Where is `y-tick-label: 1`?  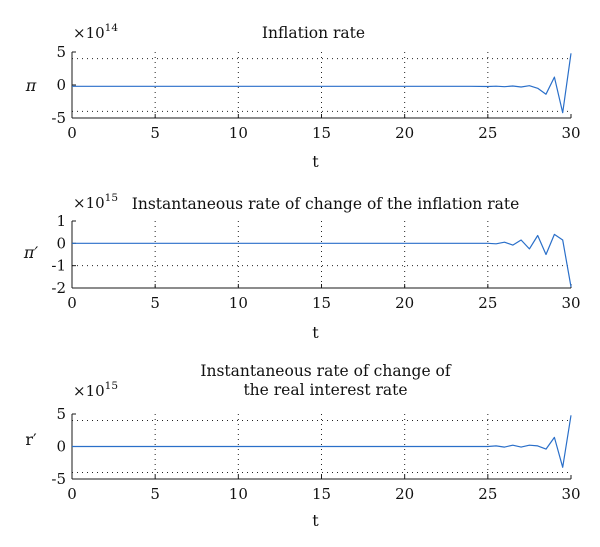
y-tick-label: 1 is located at coordinates (61, 221).